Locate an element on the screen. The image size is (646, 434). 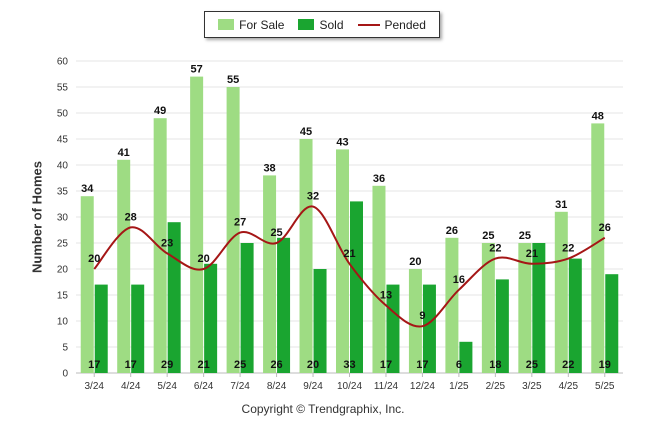
x-tick-label: 5/25 is located at coordinates (605, 386).